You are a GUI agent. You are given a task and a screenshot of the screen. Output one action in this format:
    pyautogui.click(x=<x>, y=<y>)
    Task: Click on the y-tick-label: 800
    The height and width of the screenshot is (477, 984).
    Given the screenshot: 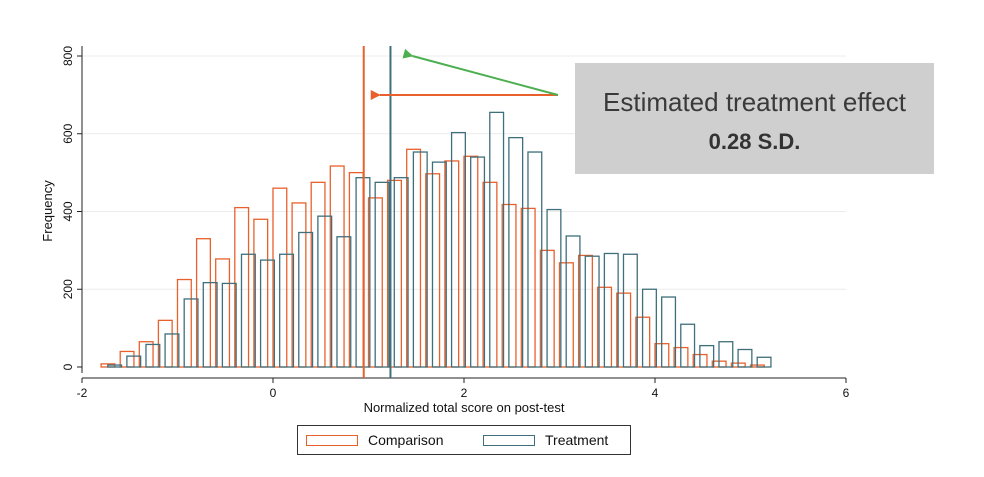 What is the action you would take?
    pyautogui.click(x=68, y=56)
    